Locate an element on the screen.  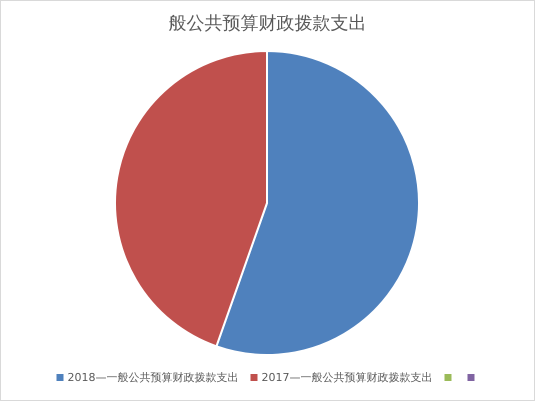
legend-label: 2018—一般公共预算财政拨款支出 is located at coordinates (153, 377).